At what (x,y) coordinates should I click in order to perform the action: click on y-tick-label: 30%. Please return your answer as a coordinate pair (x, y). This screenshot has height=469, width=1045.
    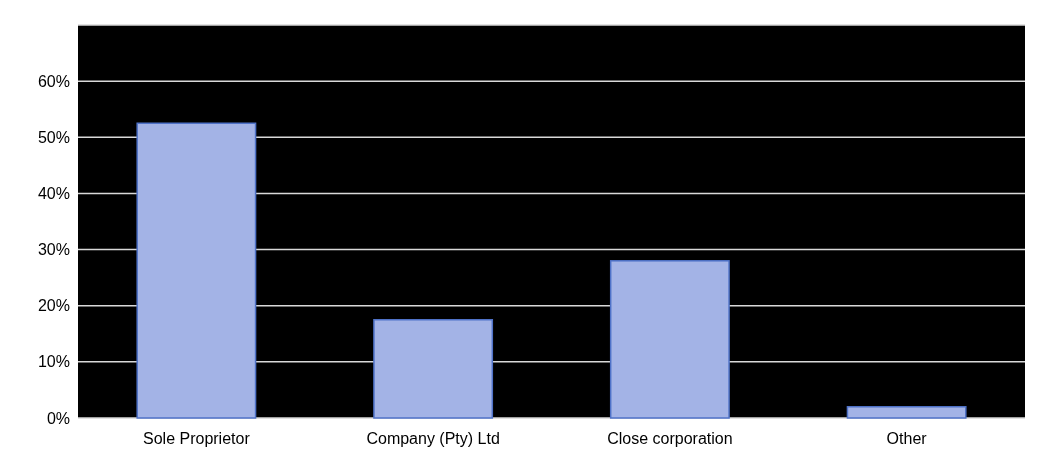
    Looking at the image, I should click on (53, 250).